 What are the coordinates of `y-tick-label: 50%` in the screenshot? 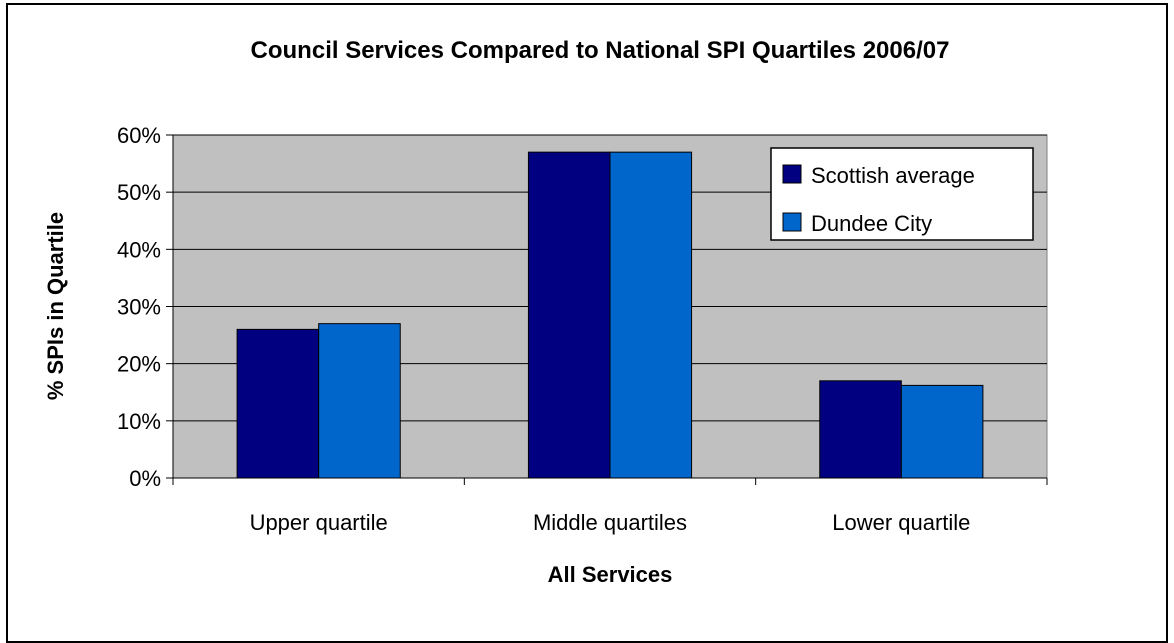 It's located at (139, 192).